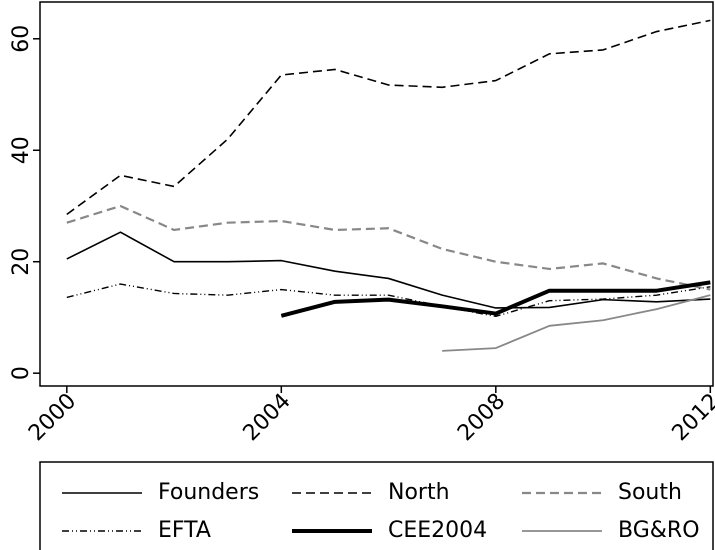 This screenshot has height=550, width=715. I want to click on y-tick-label: 20, so click(21, 262).